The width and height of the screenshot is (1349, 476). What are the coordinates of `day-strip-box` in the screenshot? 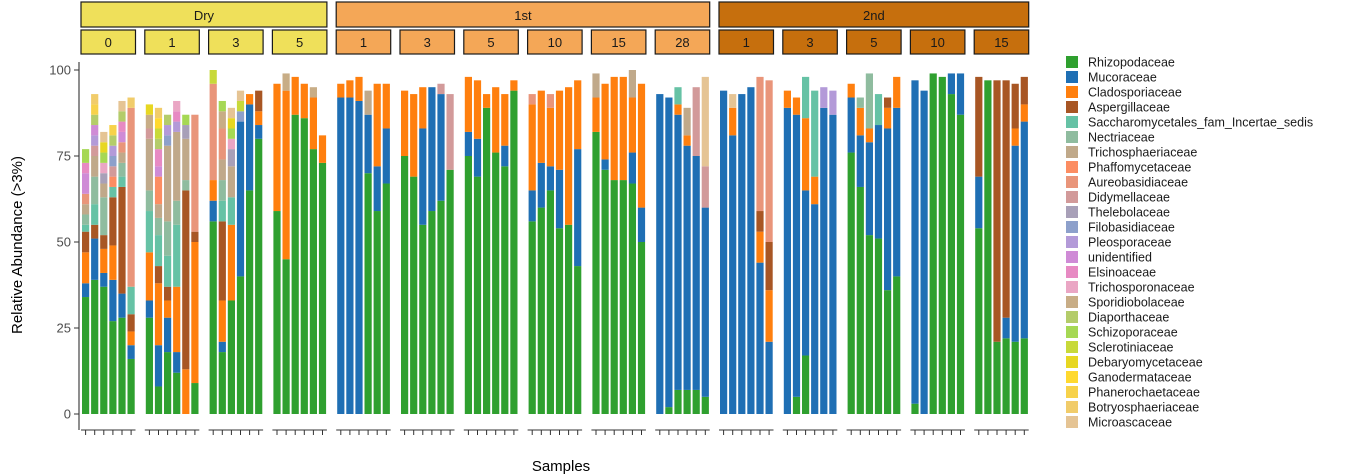 It's located at (554, 42).